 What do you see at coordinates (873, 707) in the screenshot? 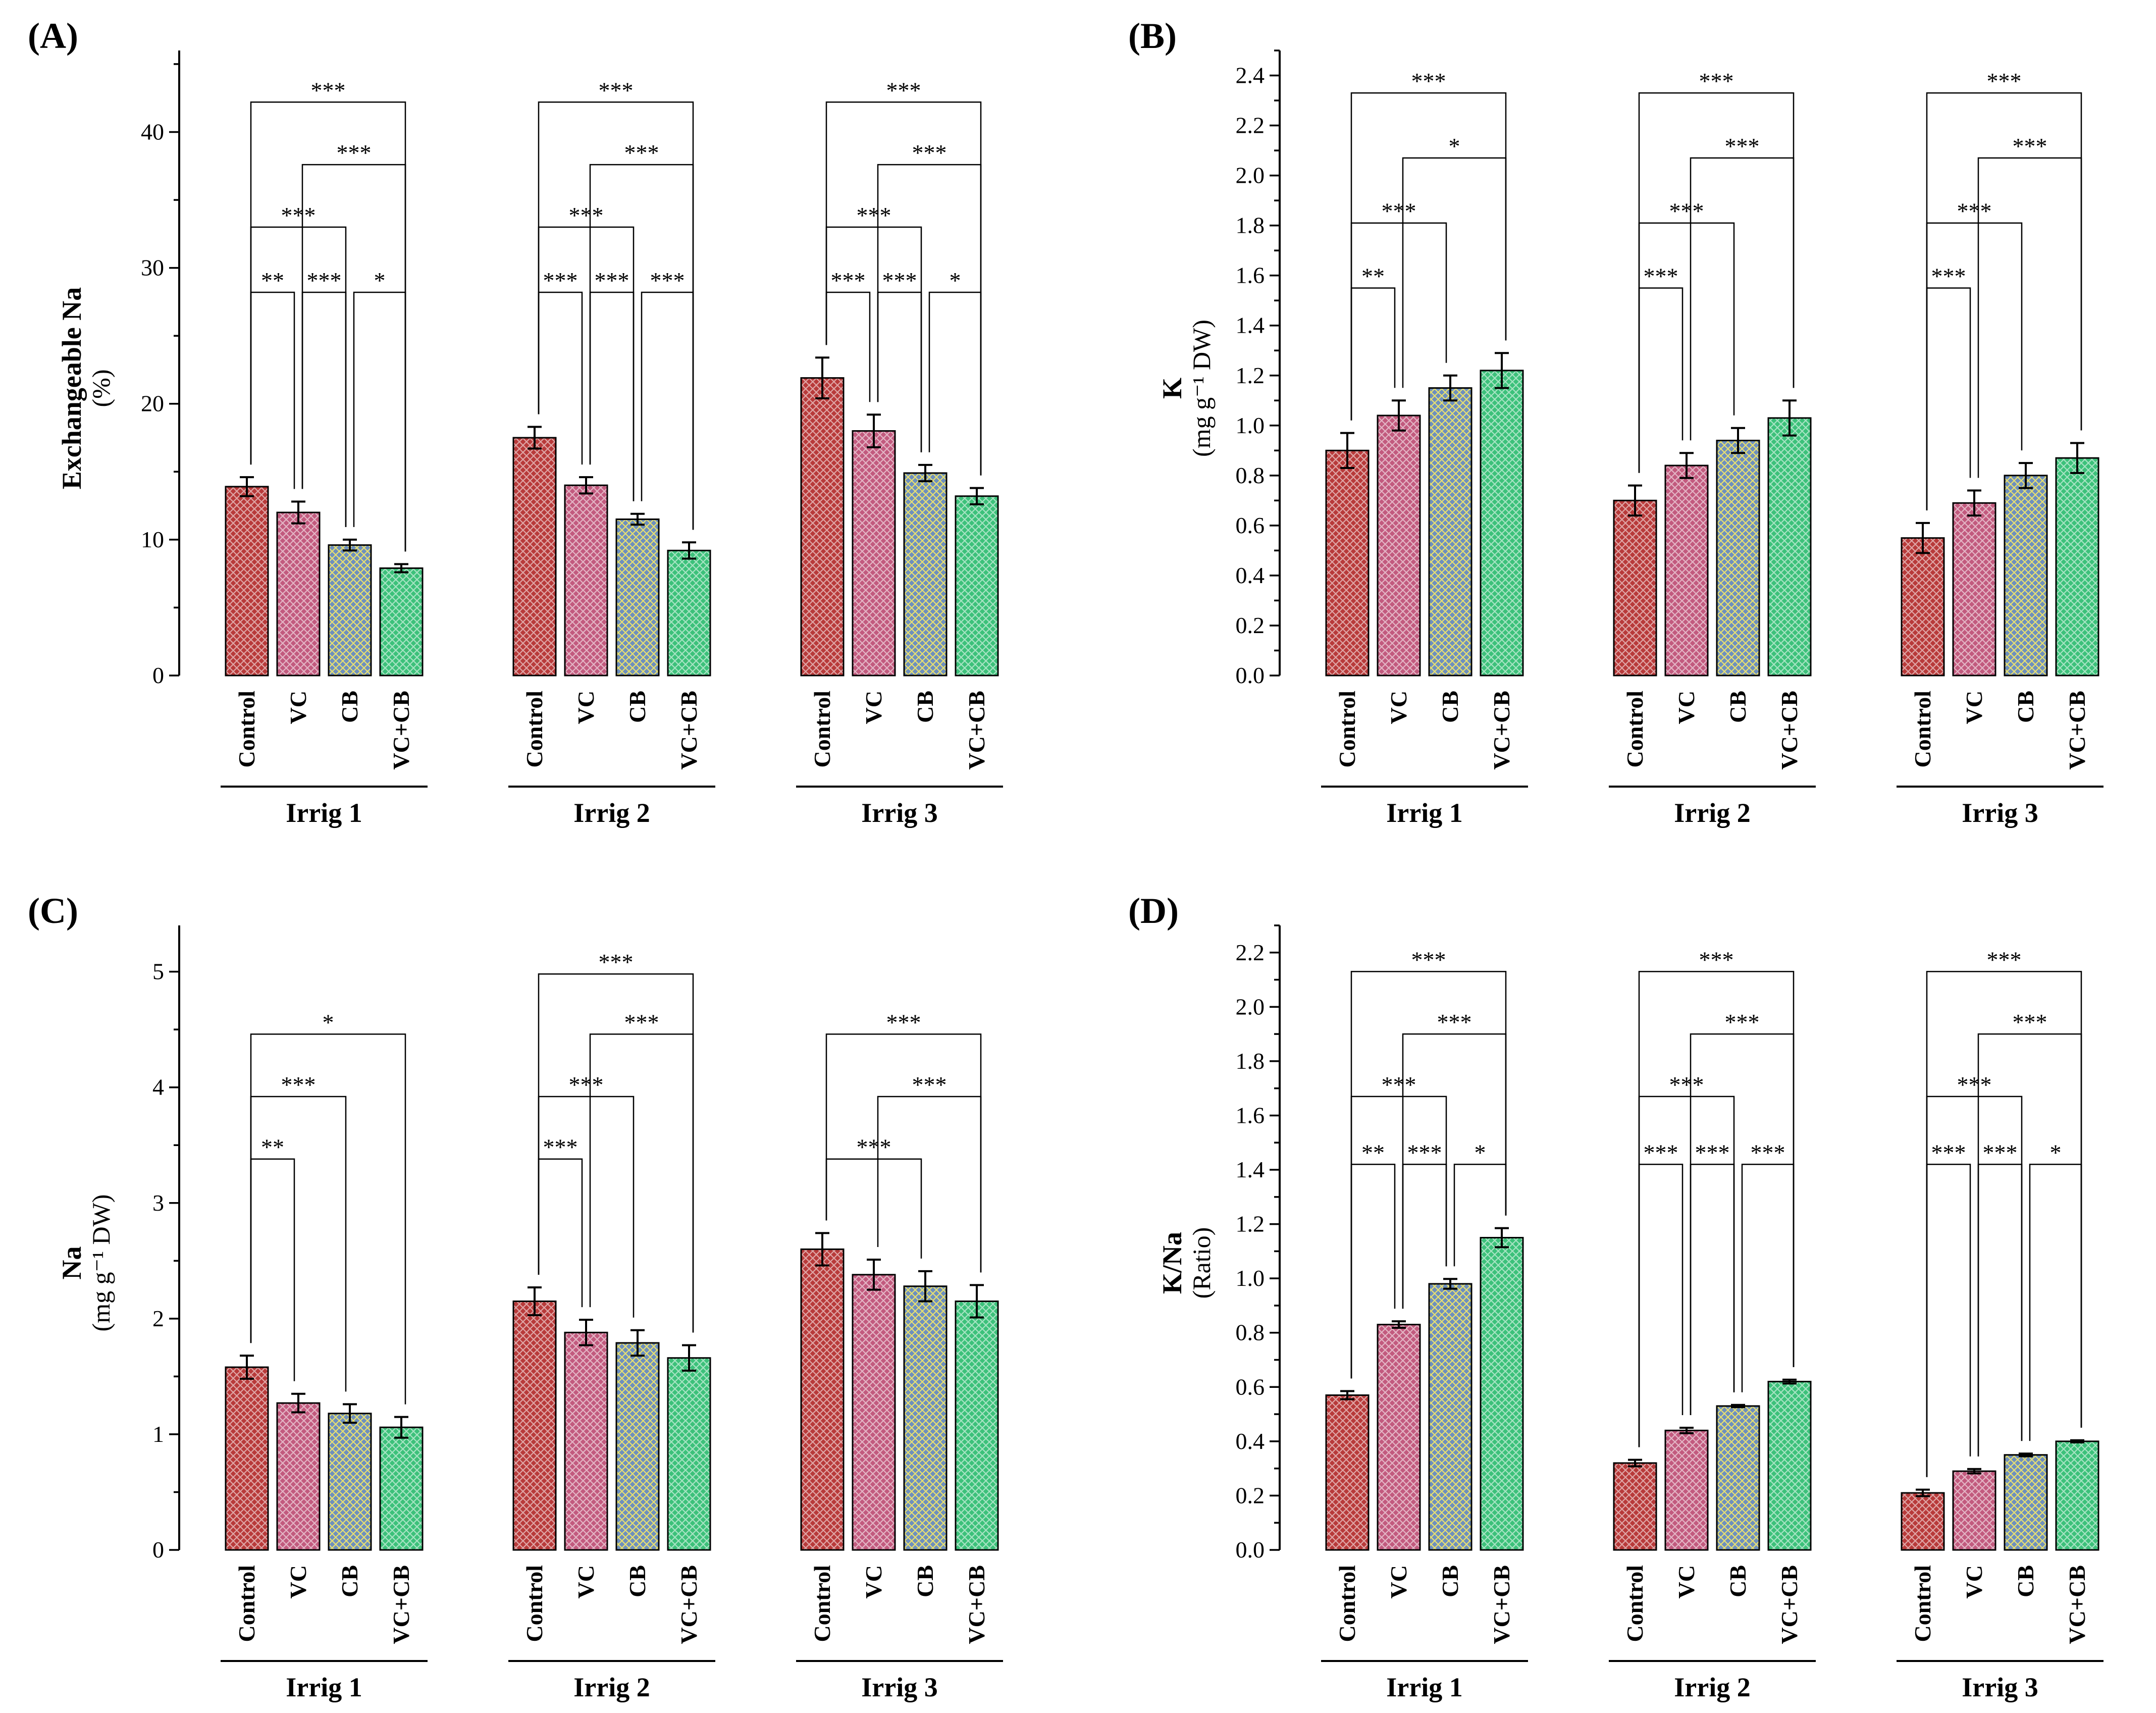
I see `panel-a-category-label: VC` at bounding box center [873, 707].